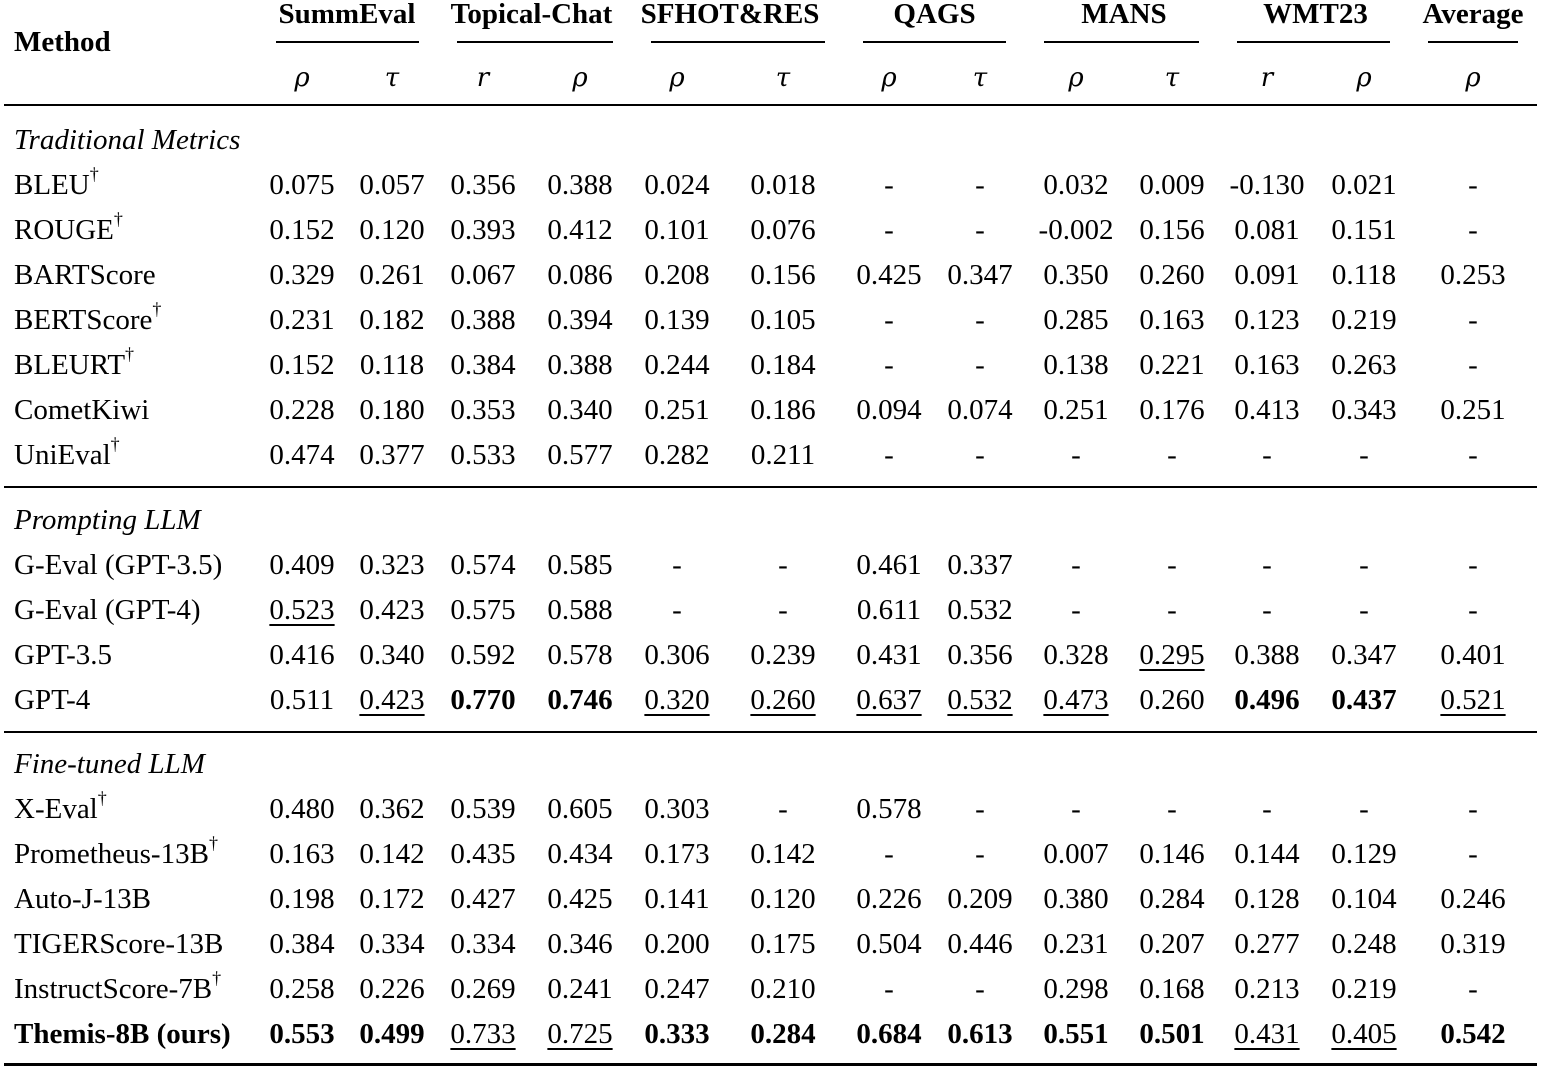 The image size is (1541, 1068). What do you see at coordinates (677, 854) in the screenshot?
I see `value-text: 0.173` at bounding box center [677, 854].